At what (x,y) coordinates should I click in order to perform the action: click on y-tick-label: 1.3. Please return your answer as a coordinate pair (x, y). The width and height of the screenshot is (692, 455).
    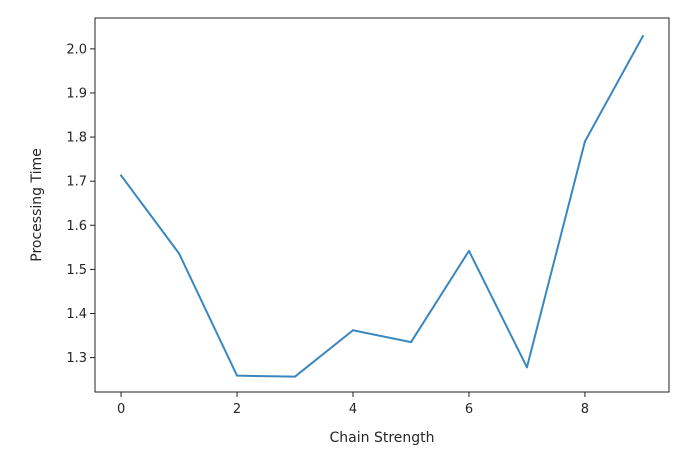
    Looking at the image, I should click on (76, 358).